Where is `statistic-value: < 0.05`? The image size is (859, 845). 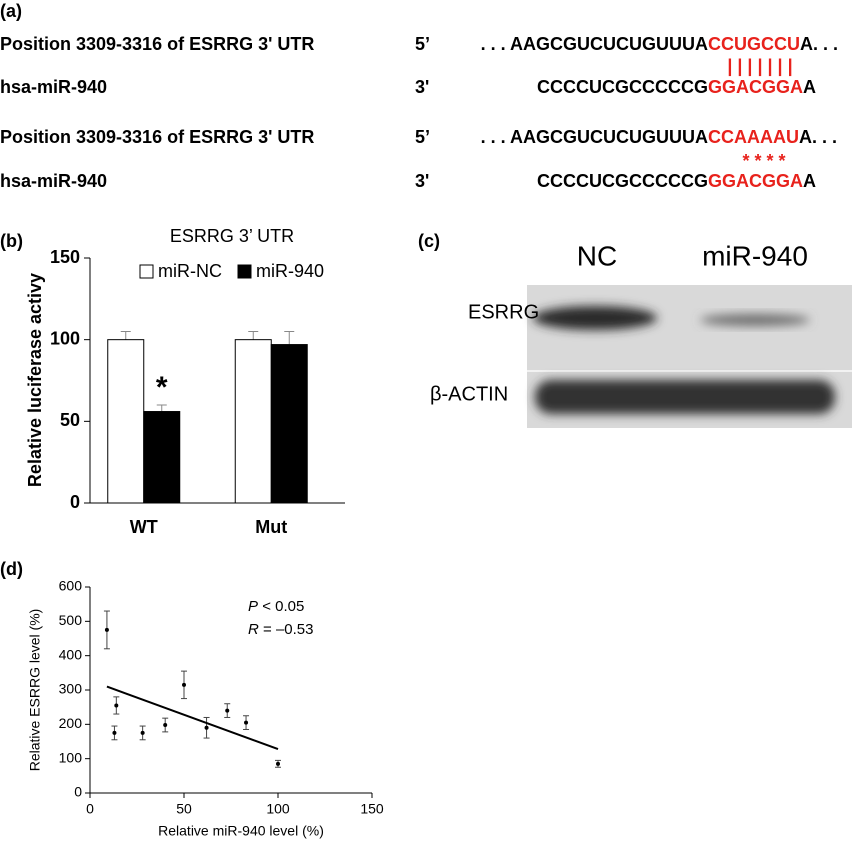
statistic-value: < 0.05 is located at coordinates (283, 606).